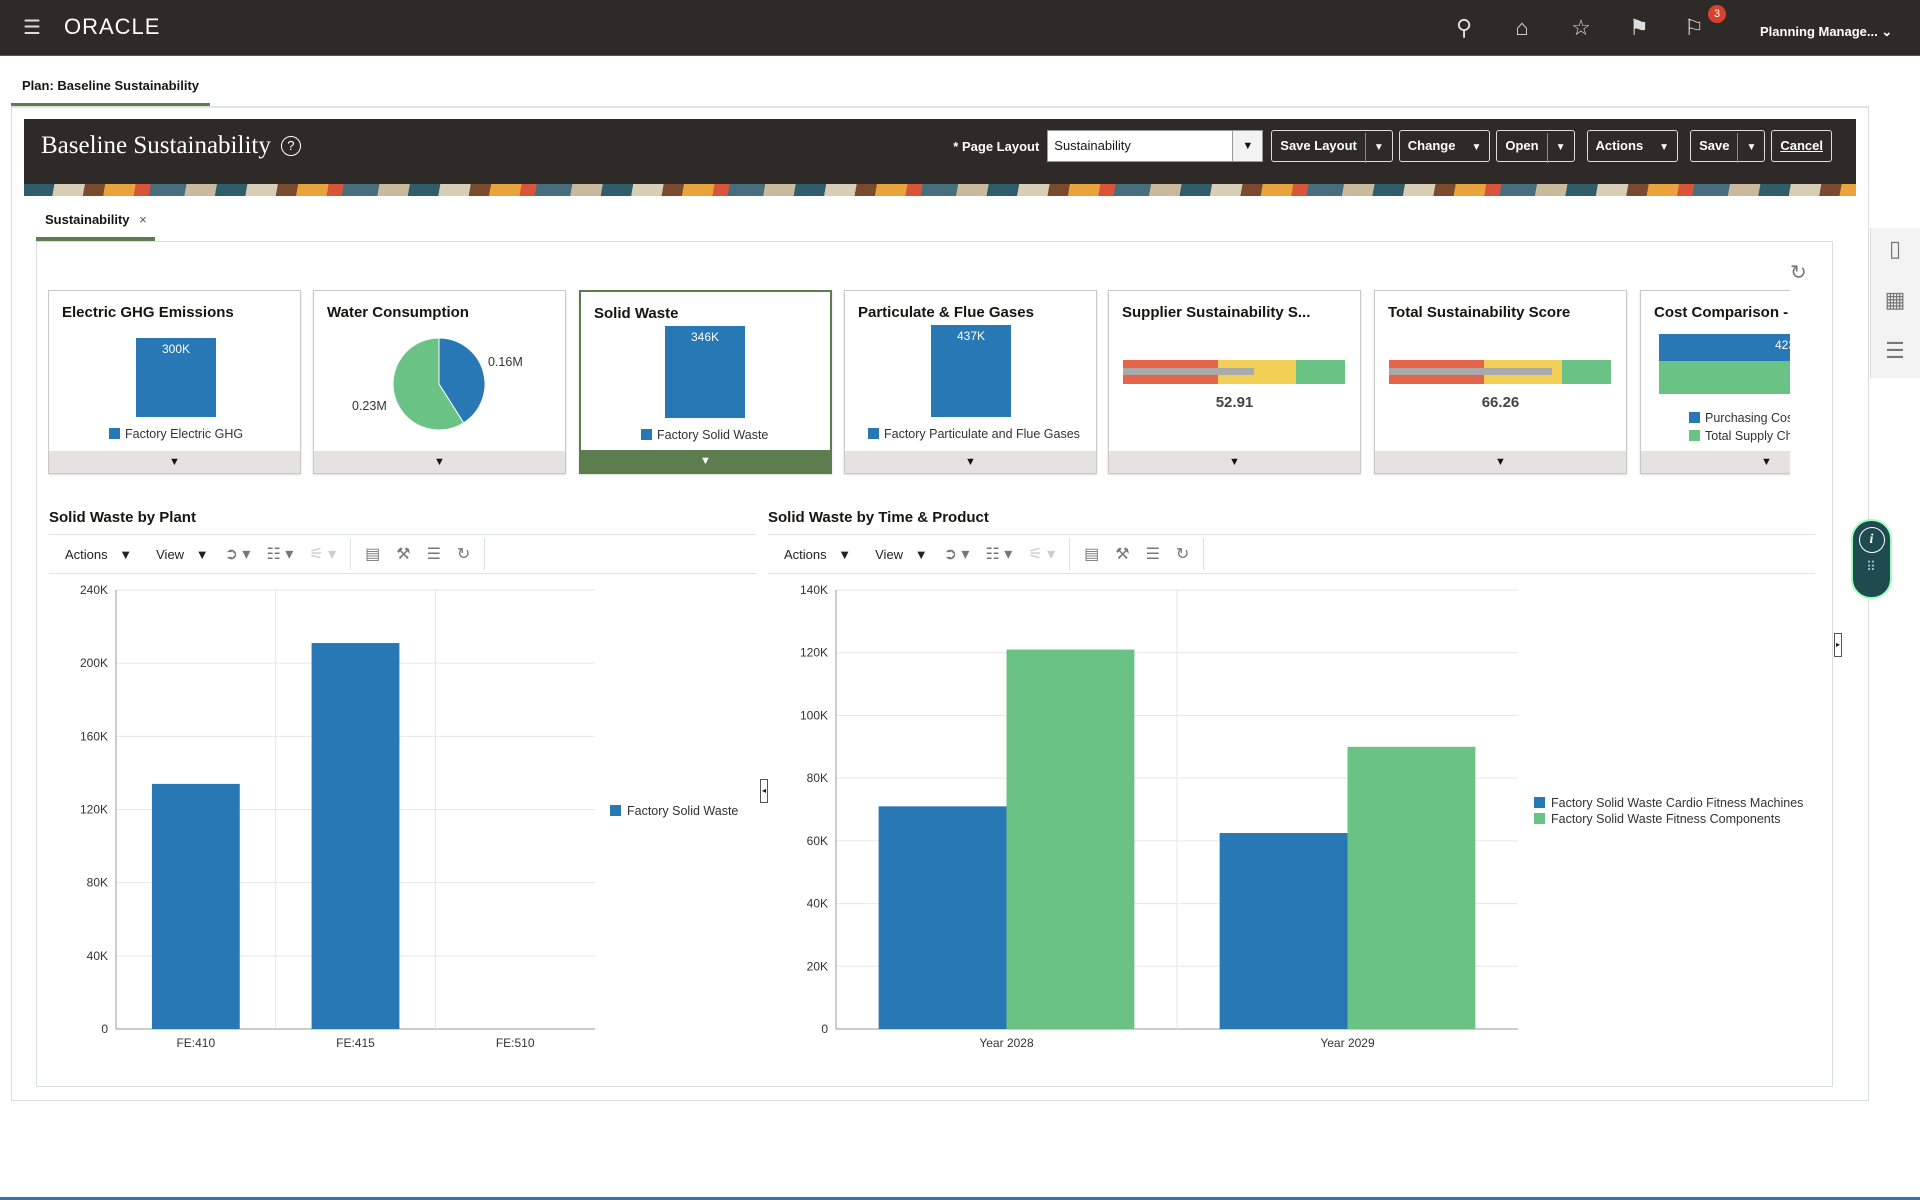 The height and width of the screenshot is (1200, 1920). Describe the element at coordinates (814, 590) in the screenshot. I see `y-tick-label: 140K` at that location.